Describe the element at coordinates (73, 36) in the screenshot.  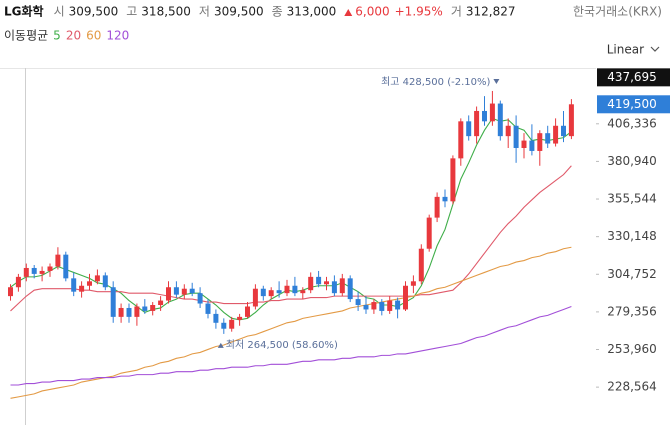
I see `legend-entry: 20` at that location.